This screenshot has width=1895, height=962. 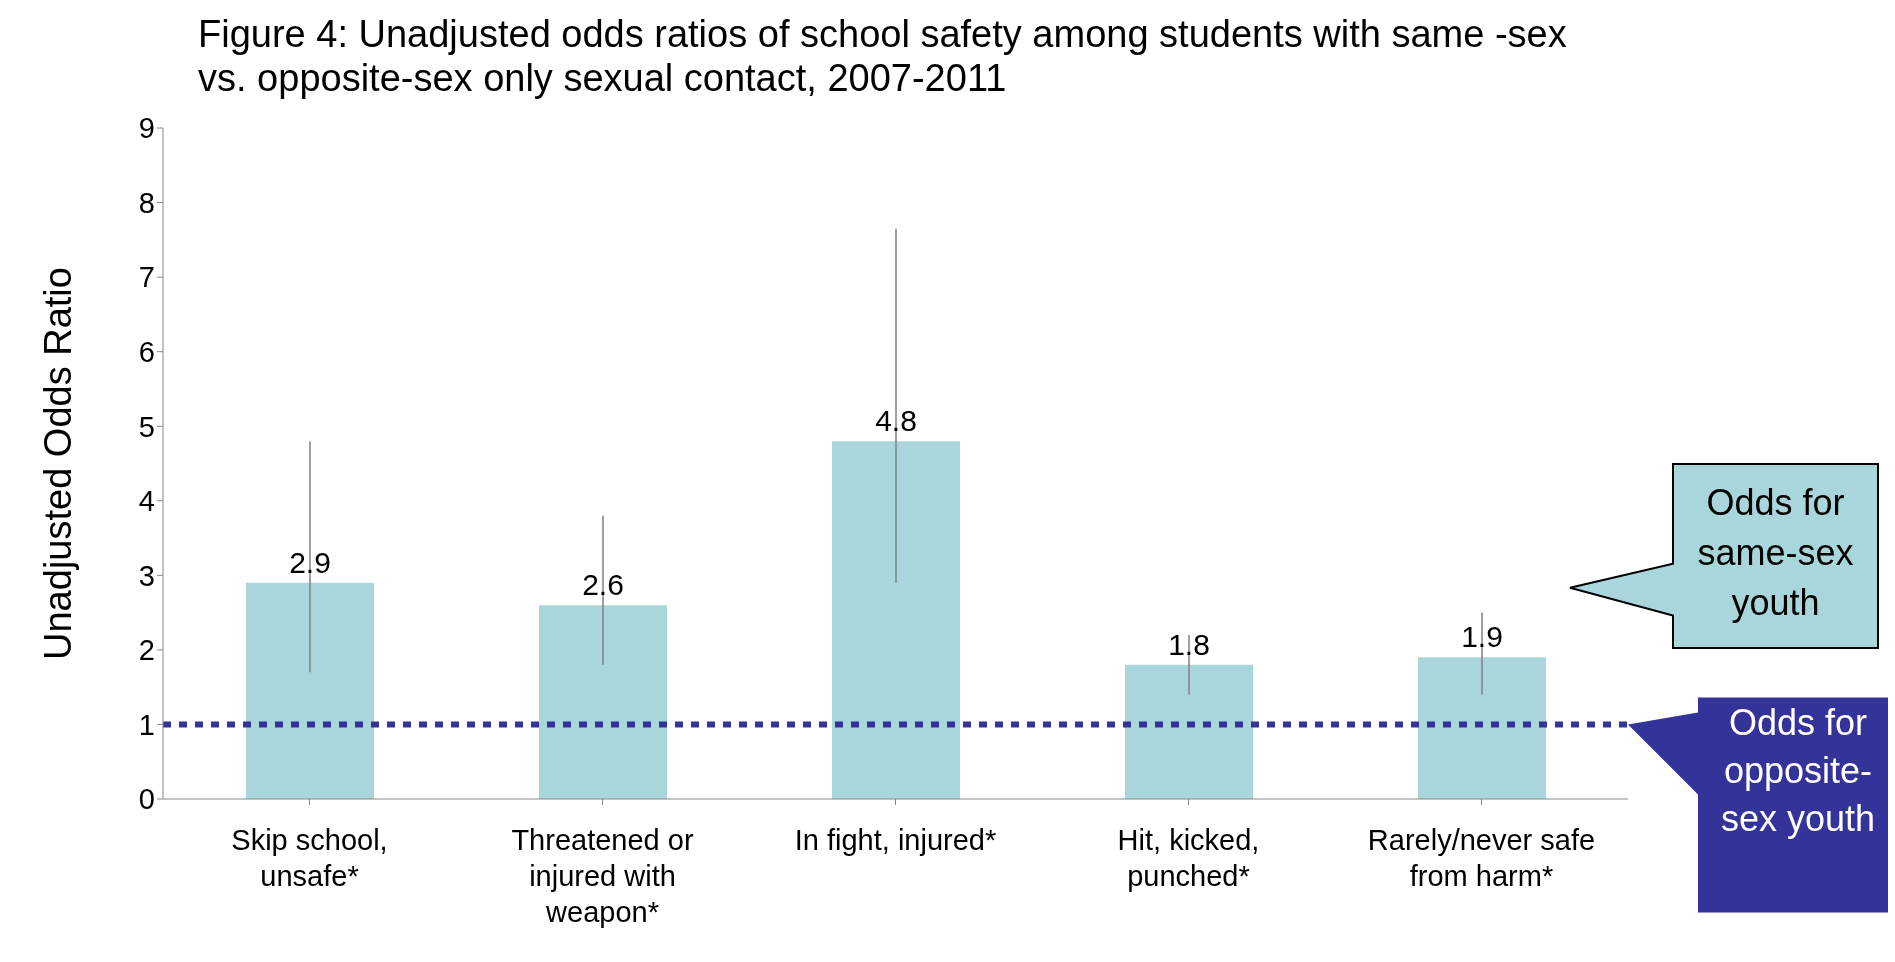 I want to click on data-label: 1.9, so click(x=1482, y=637).